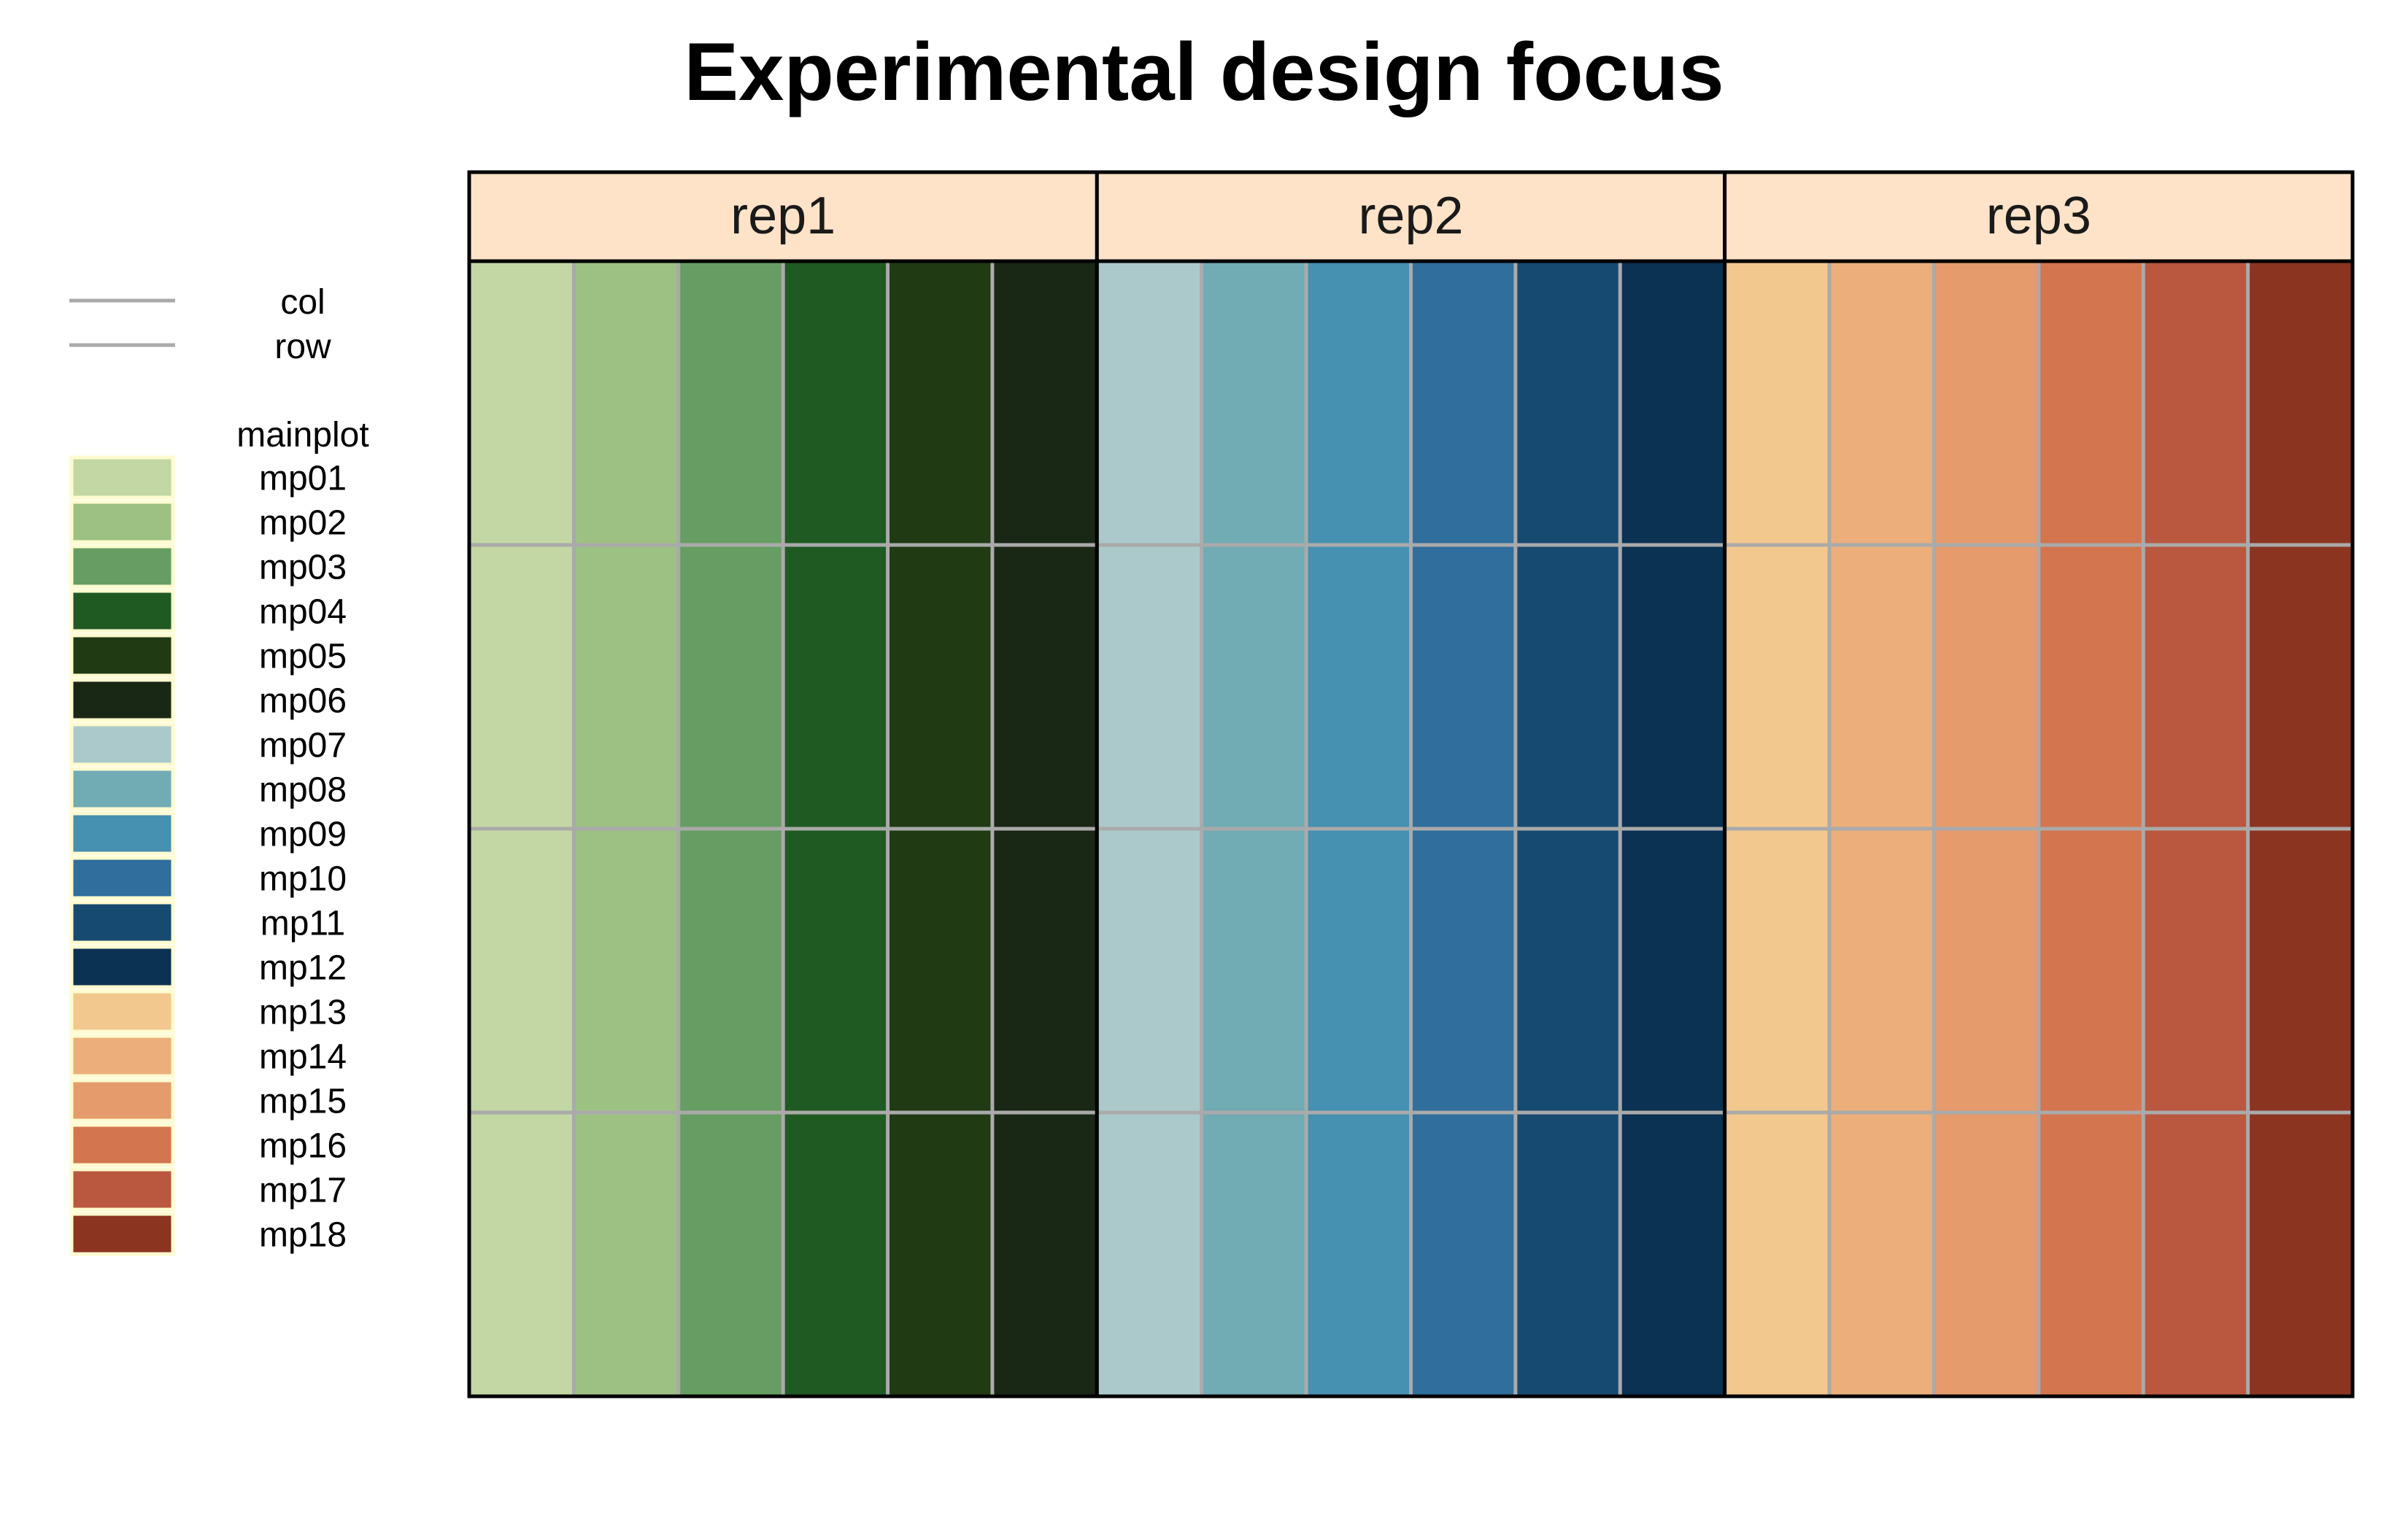  What do you see at coordinates (208, 1145) in the screenshot?
I see `legend-item-mp16: mp16` at bounding box center [208, 1145].